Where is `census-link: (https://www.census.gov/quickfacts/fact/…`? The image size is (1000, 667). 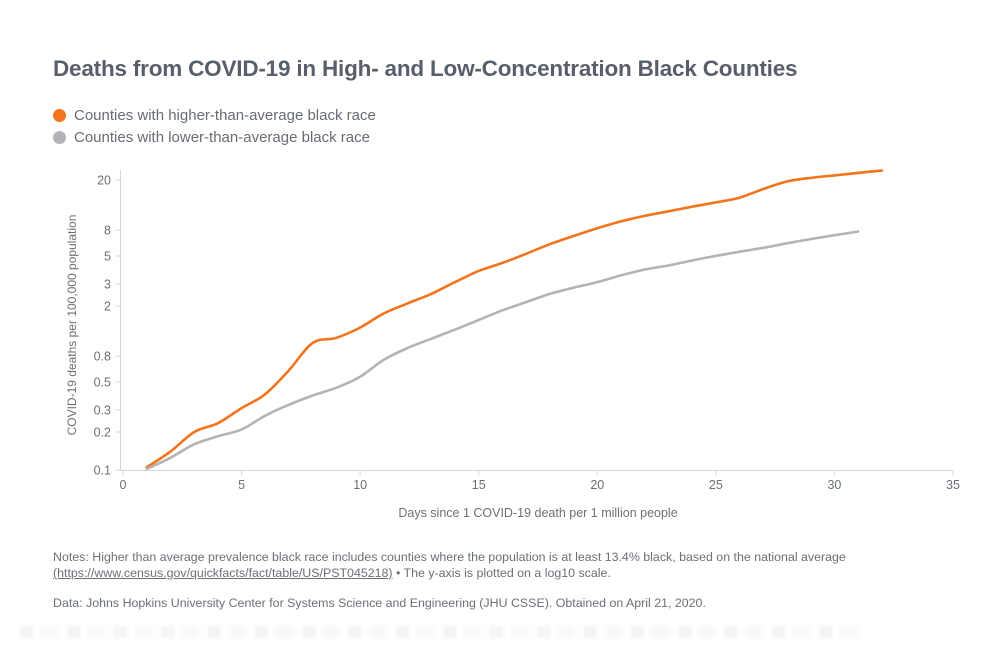
census-link: (https://www.census.gov/quickfacts/fact/… is located at coordinates (223, 573).